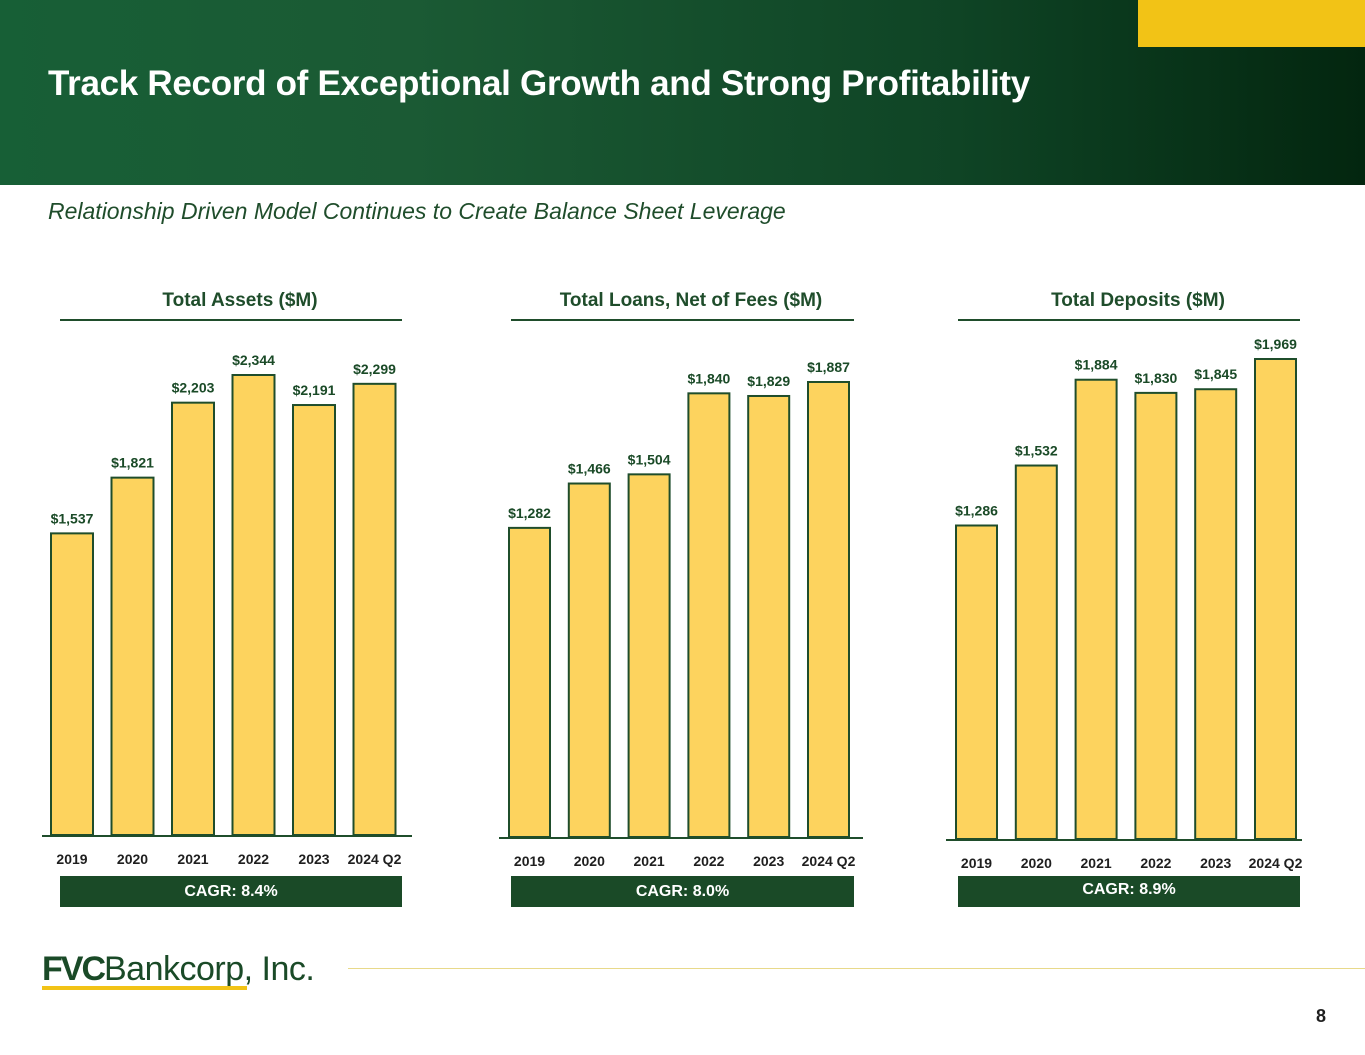  I want to click on company-logo: FVCBankcorp, Inc., so click(178, 970).